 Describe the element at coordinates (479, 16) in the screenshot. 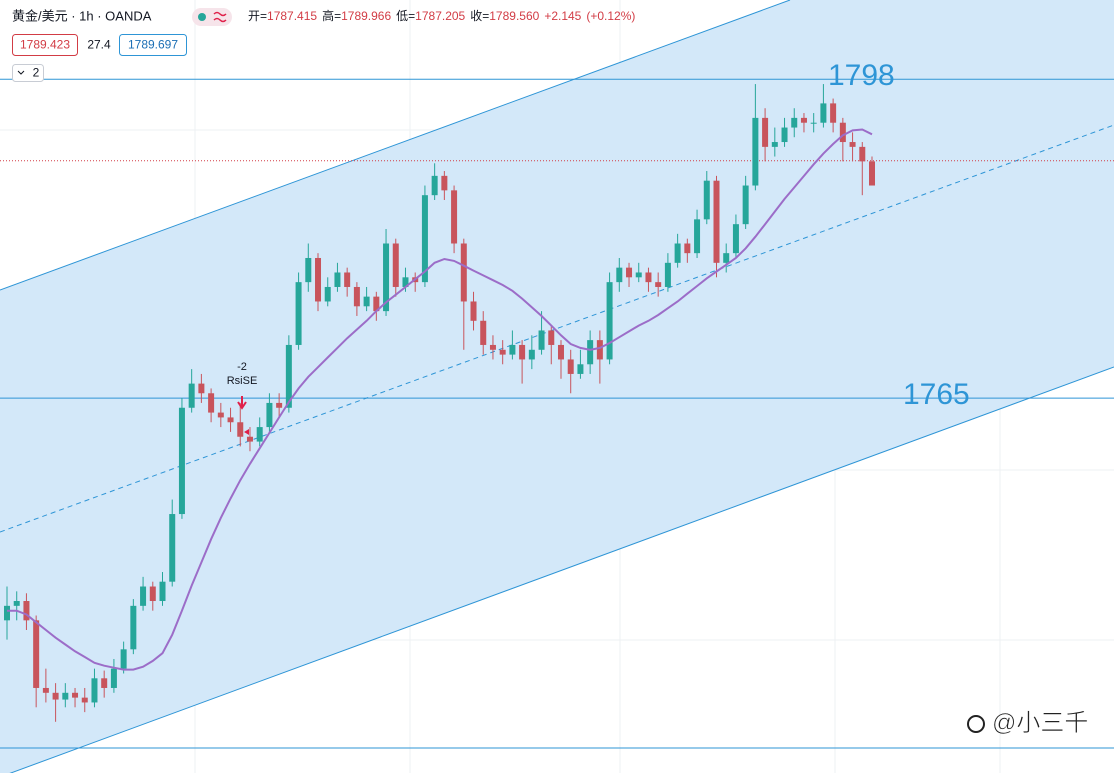

I see `ohlc-name: 收=` at that location.